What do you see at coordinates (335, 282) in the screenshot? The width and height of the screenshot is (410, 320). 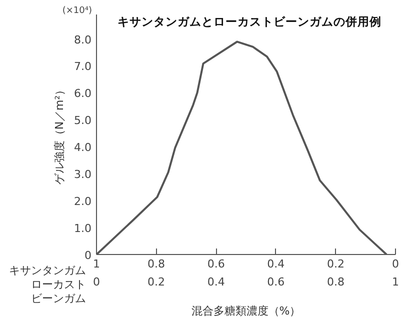 I see `x2-tick-label: 0.8` at bounding box center [335, 282].